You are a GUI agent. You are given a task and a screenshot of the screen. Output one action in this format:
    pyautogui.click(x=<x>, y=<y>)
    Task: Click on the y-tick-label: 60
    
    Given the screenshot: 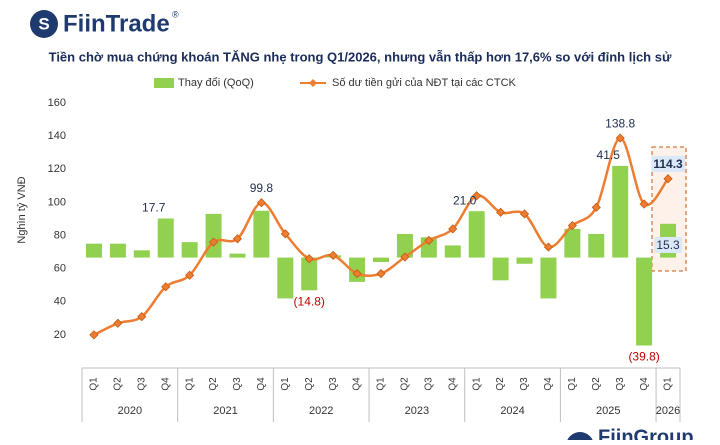 What is the action you would take?
    pyautogui.click(x=60, y=269)
    